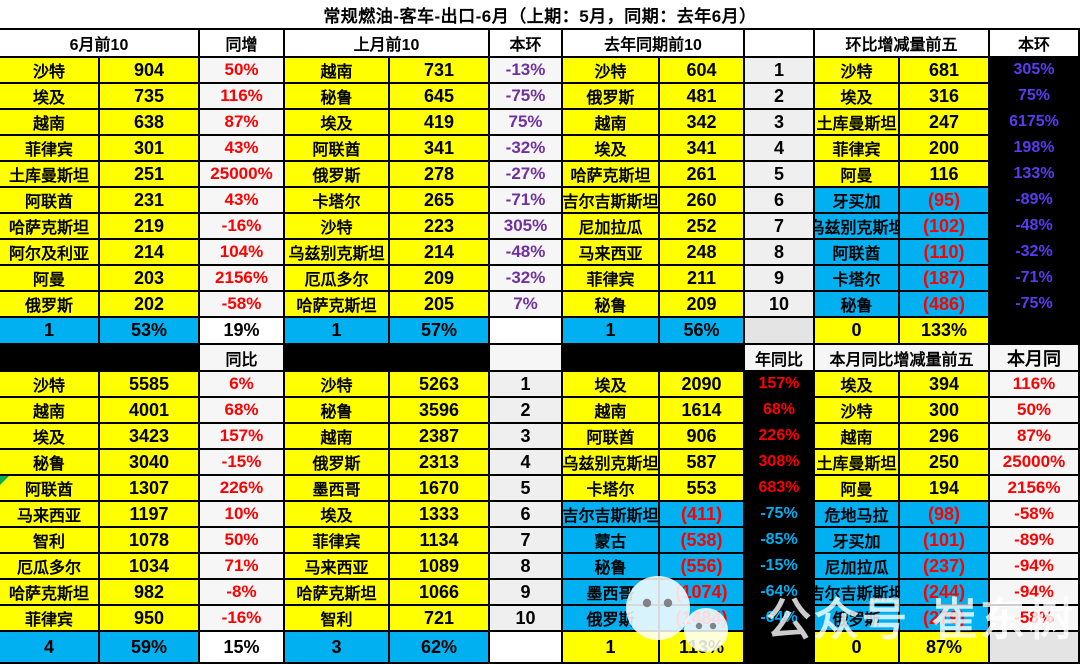  I want to click on value-cell: 3596, so click(440, 411).